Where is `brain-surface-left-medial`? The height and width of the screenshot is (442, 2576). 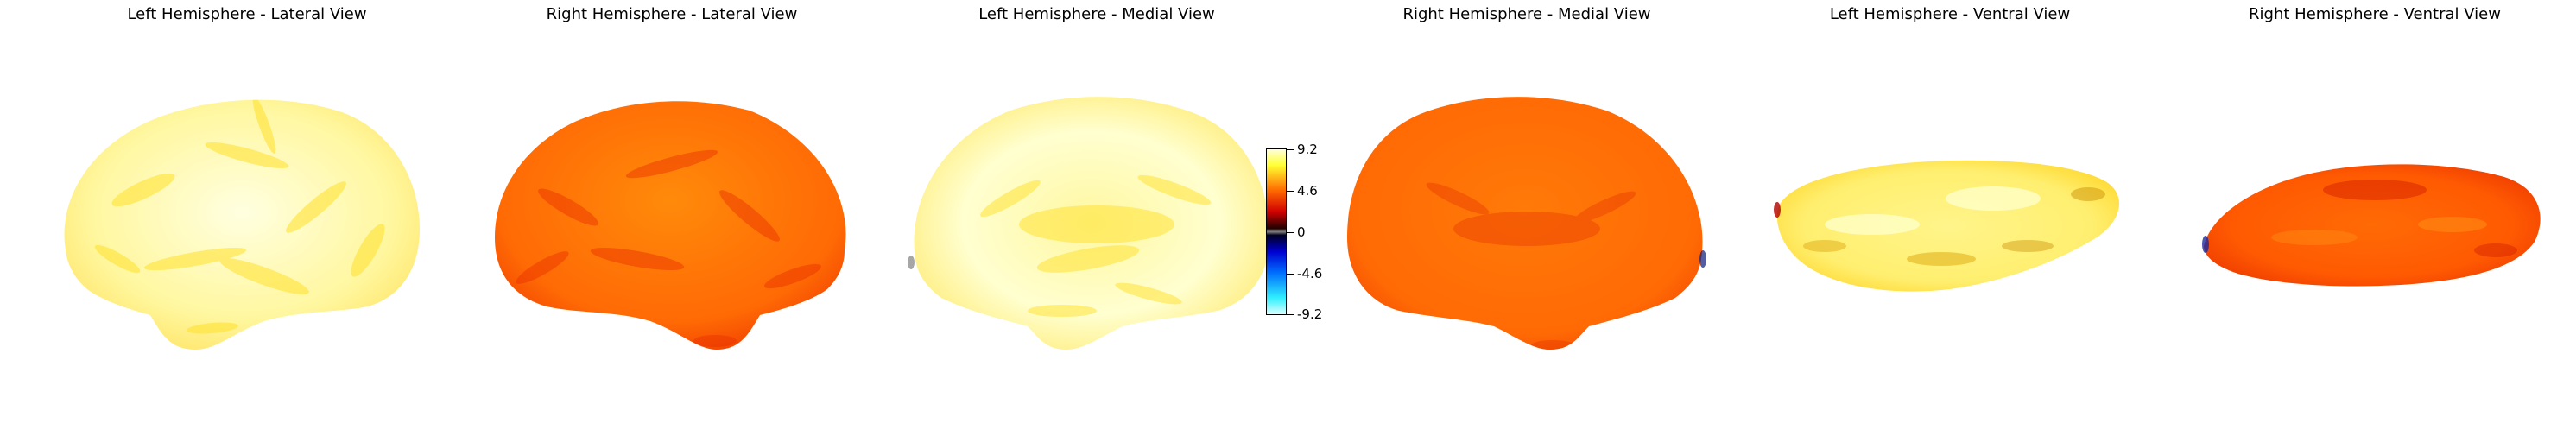 brain-surface-left-medial is located at coordinates (1088, 224).